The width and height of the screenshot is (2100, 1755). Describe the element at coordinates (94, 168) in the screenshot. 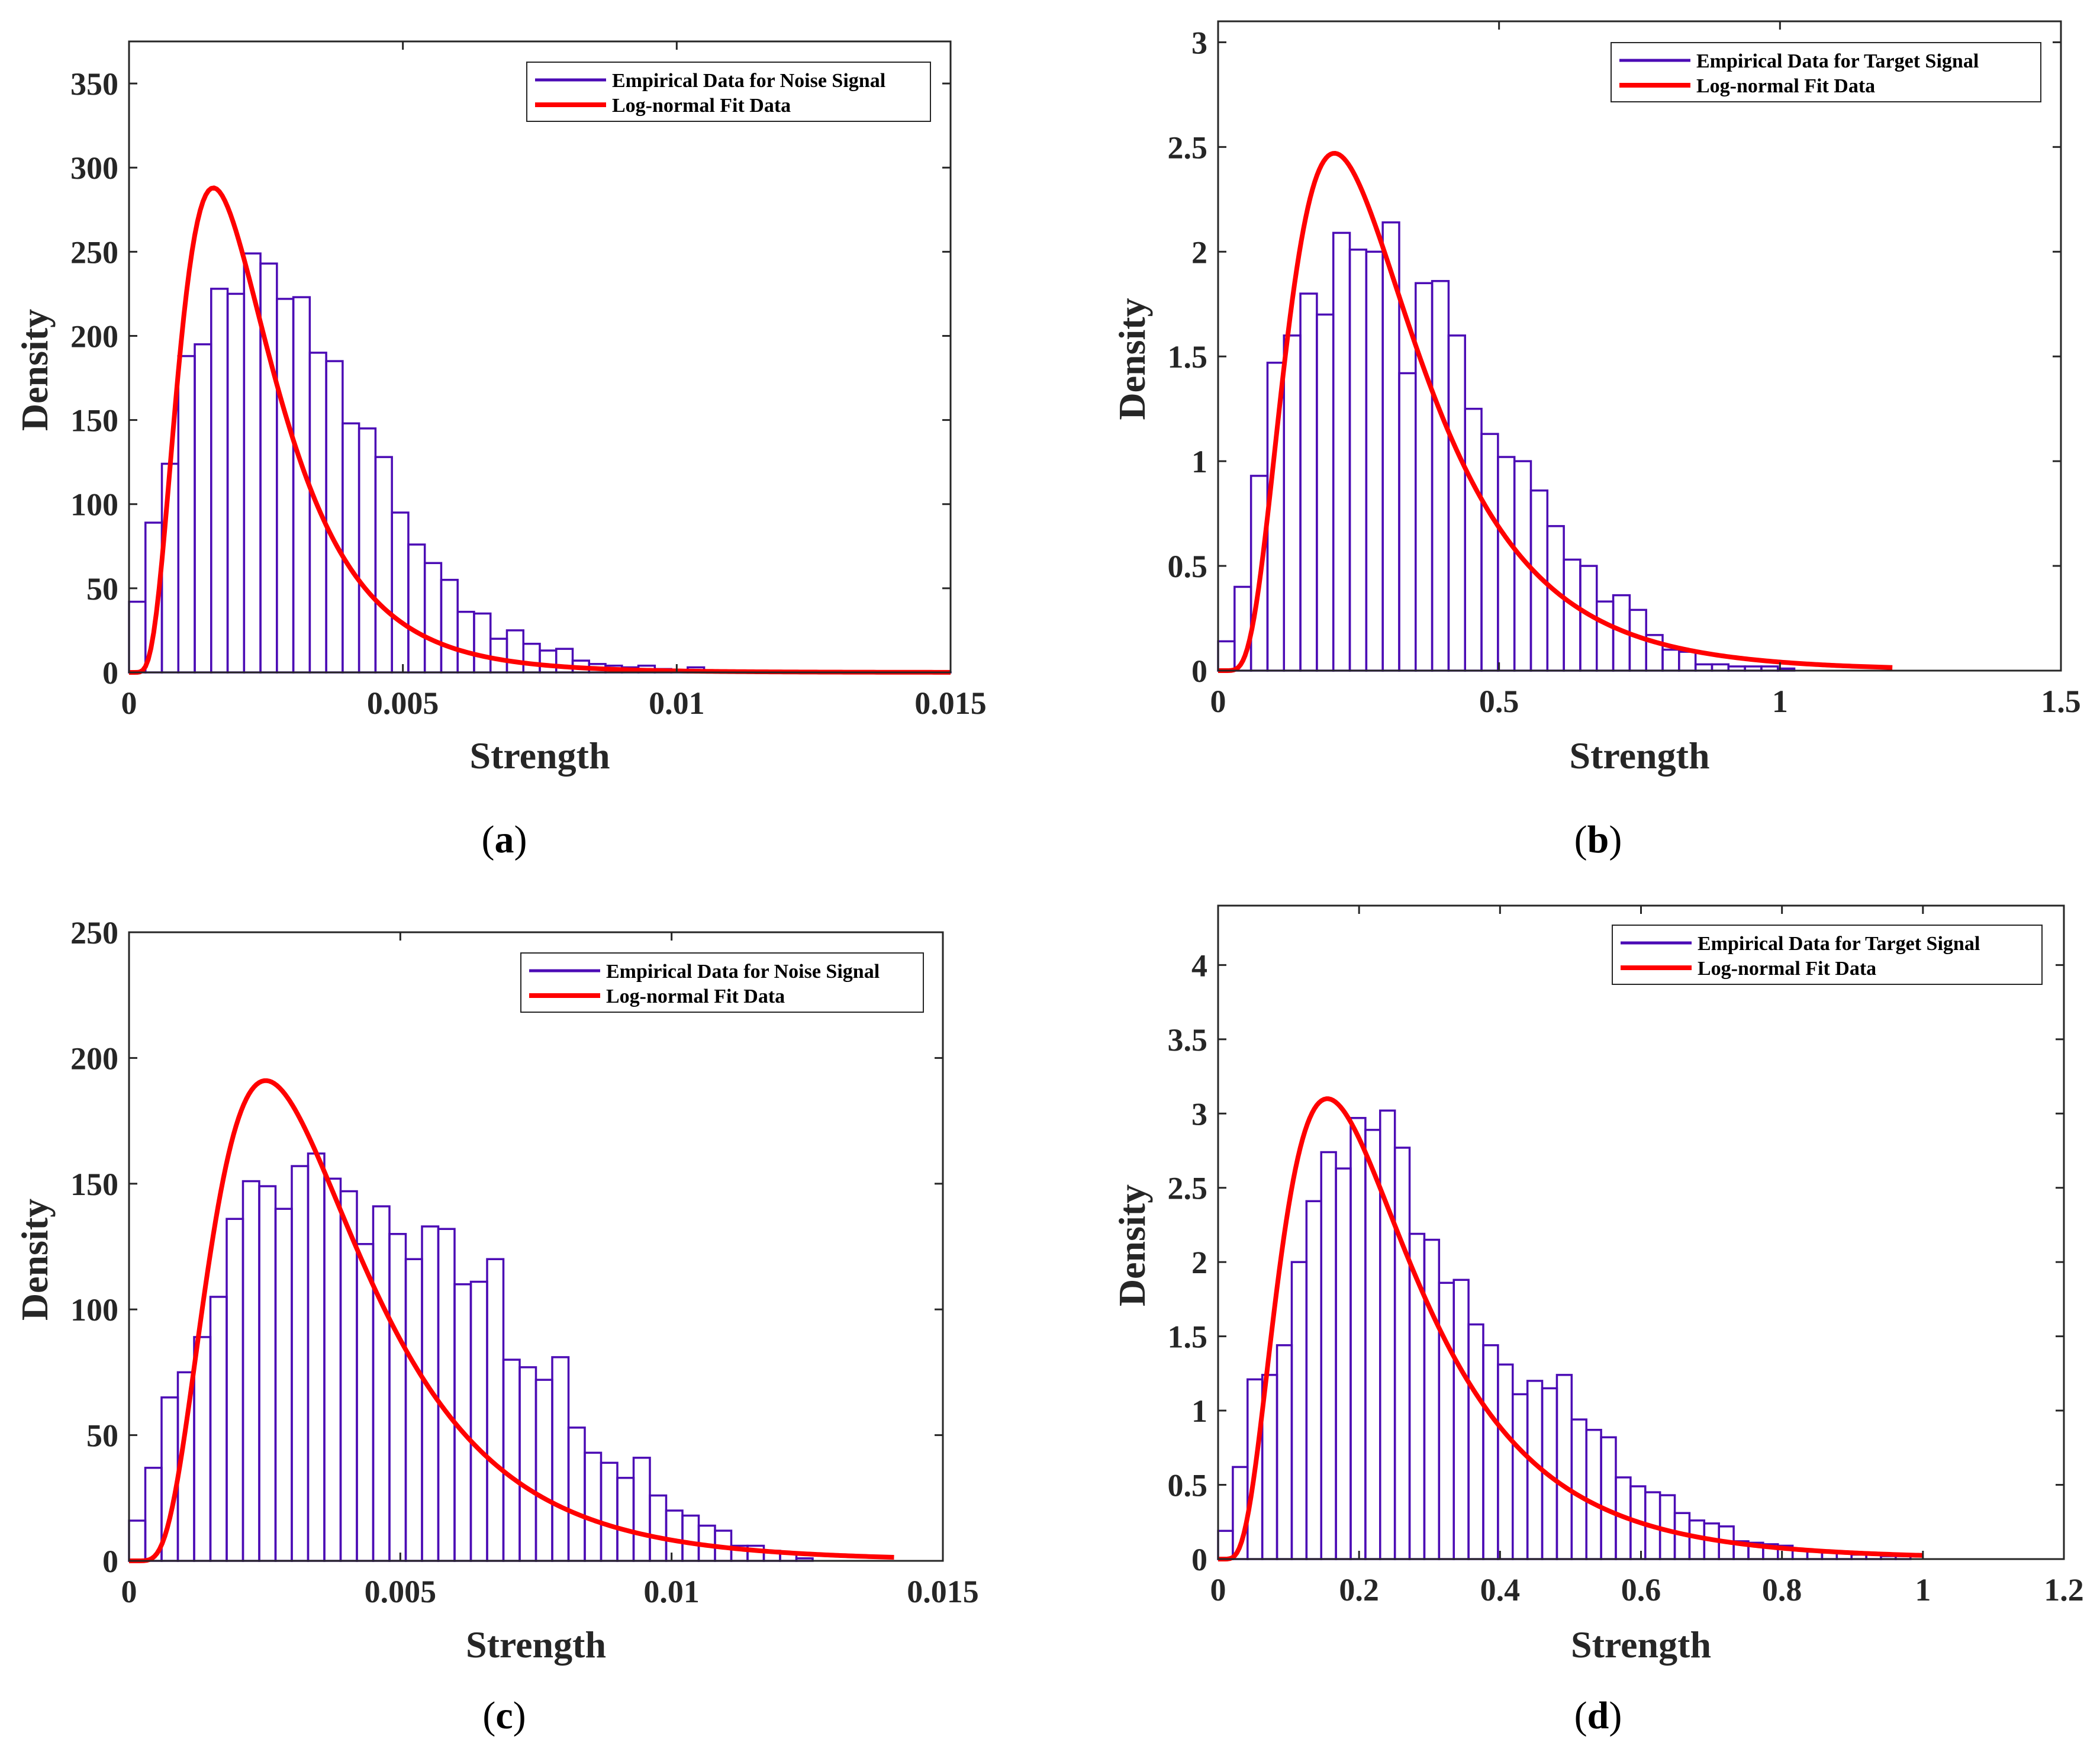

I see `y-tick-label: 300` at that location.